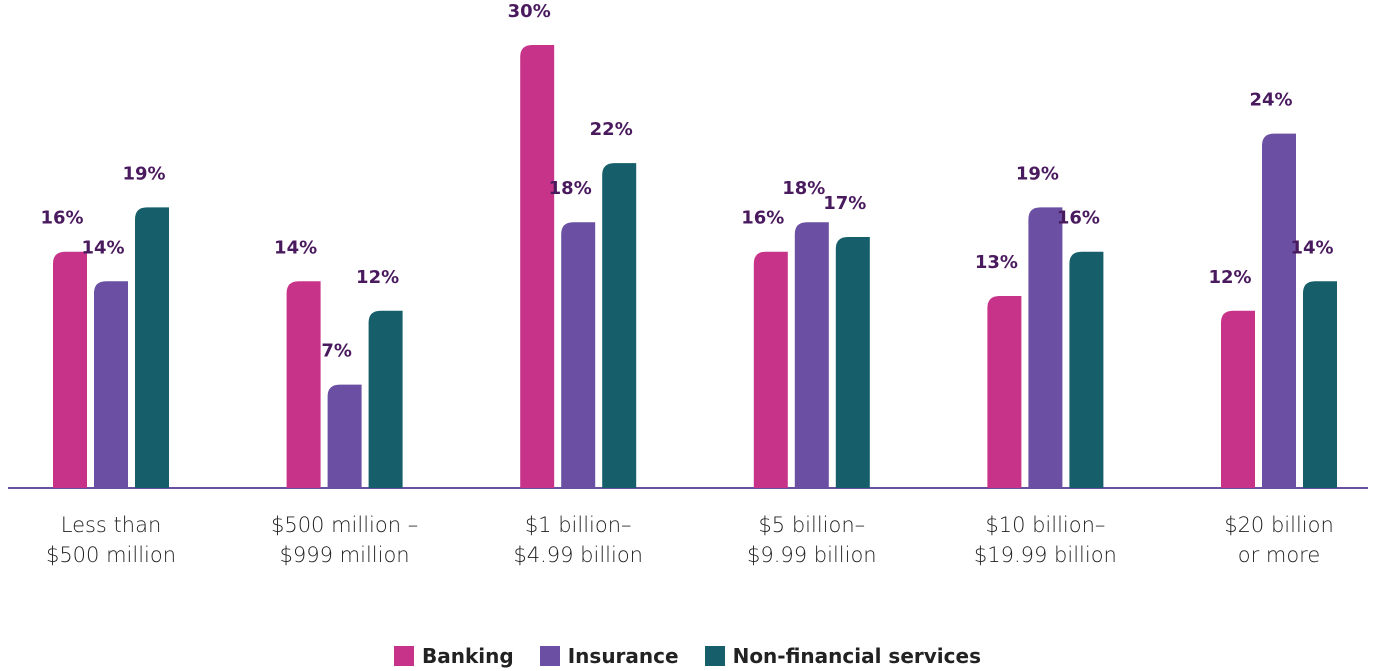 The height and width of the screenshot is (671, 1375). What do you see at coordinates (111, 540) in the screenshot?
I see `x-tick-label: Less than $500 million` at bounding box center [111, 540].